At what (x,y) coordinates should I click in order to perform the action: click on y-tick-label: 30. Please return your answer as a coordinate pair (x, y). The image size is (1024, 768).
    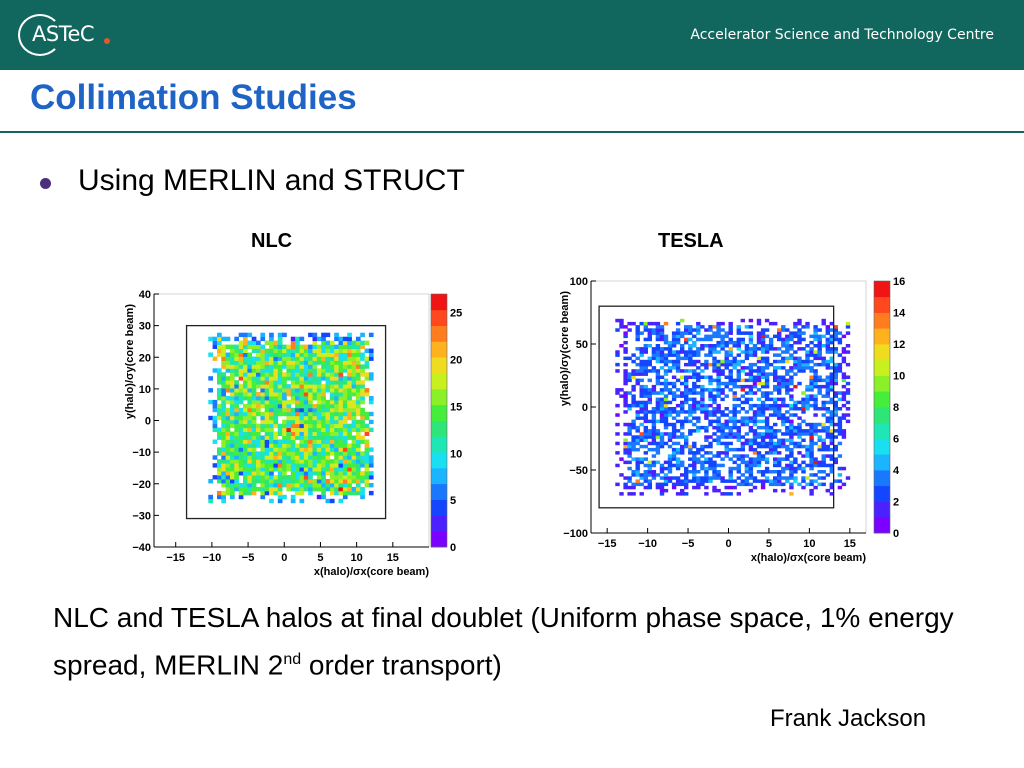
    Looking at the image, I should click on (145, 327).